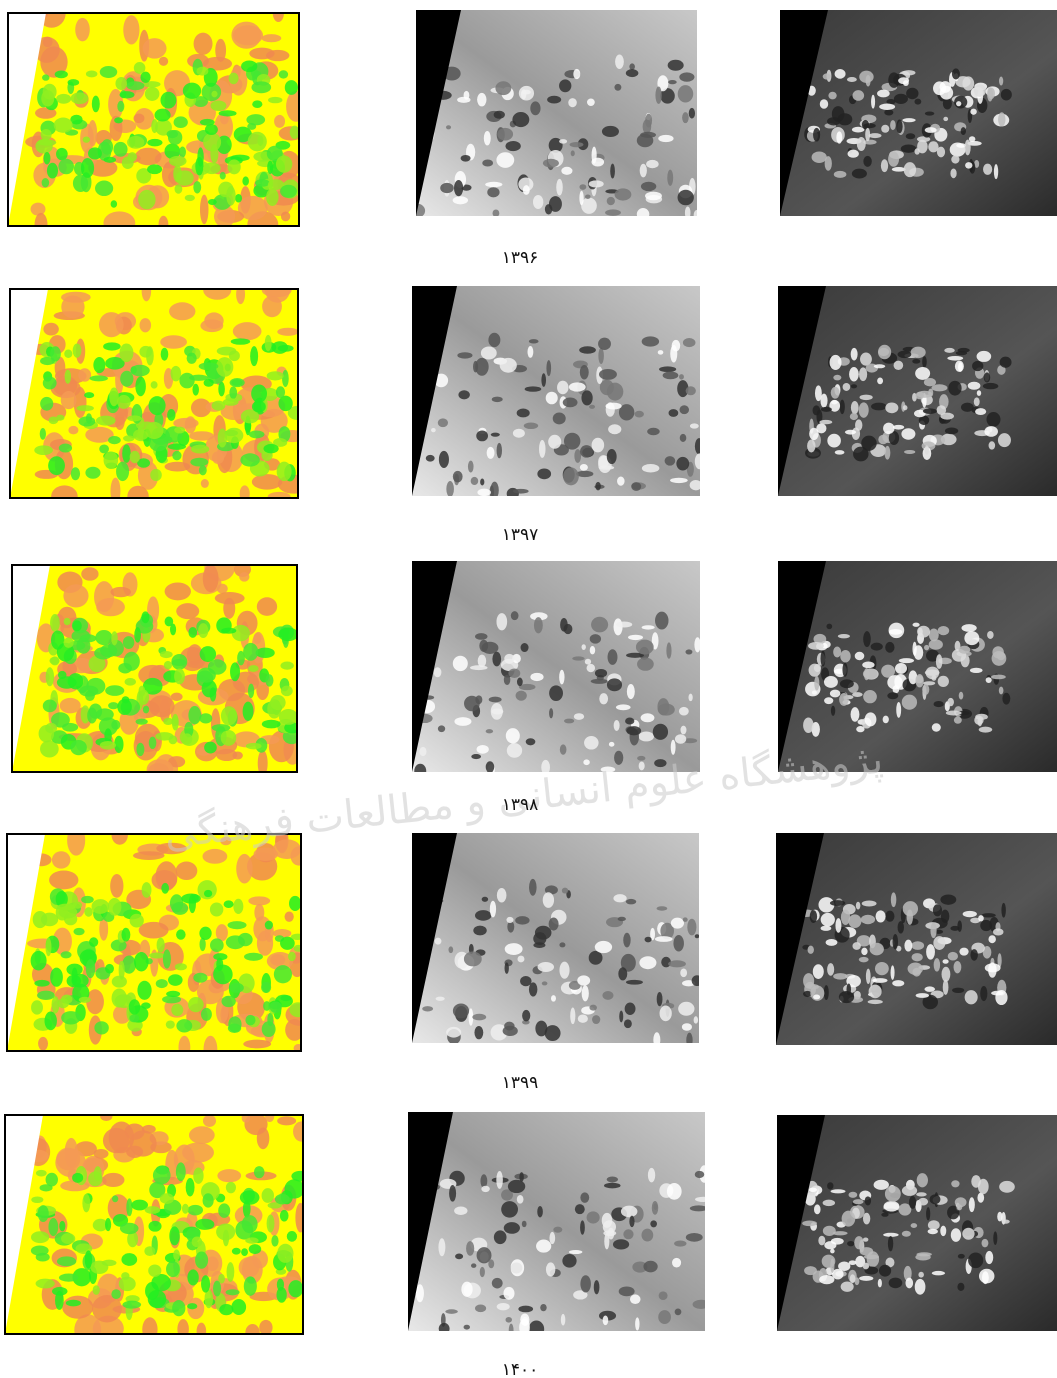  I want to click on year-label: ۱۳۹۶, so click(520, 258).